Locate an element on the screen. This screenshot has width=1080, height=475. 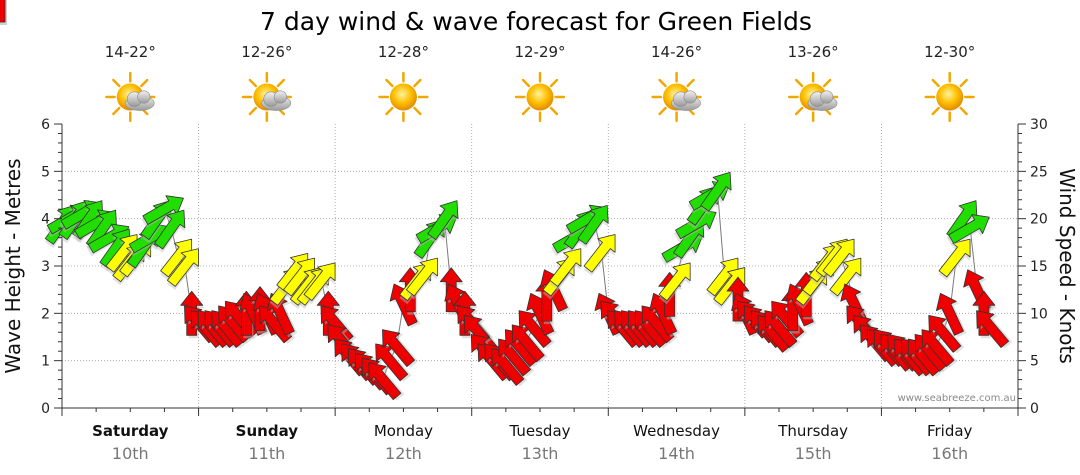
day-name: Wednesday is located at coordinates (676, 431).